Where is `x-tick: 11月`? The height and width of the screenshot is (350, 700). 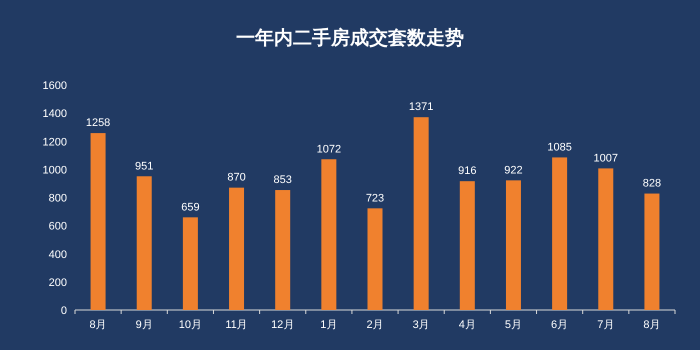 x-tick: 11月 is located at coordinates (236, 325).